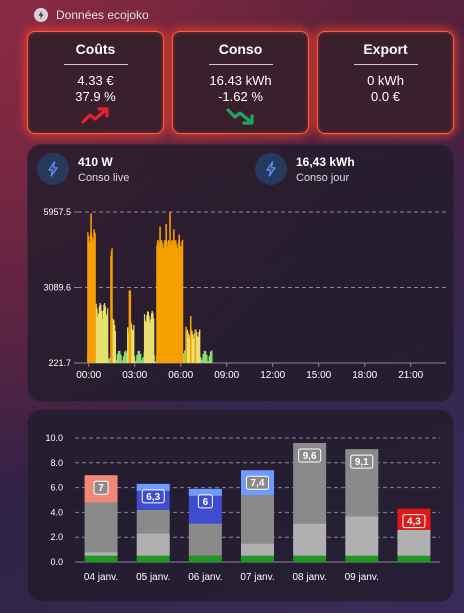  I want to click on section-header: Données ecojoko, so click(91, 15).